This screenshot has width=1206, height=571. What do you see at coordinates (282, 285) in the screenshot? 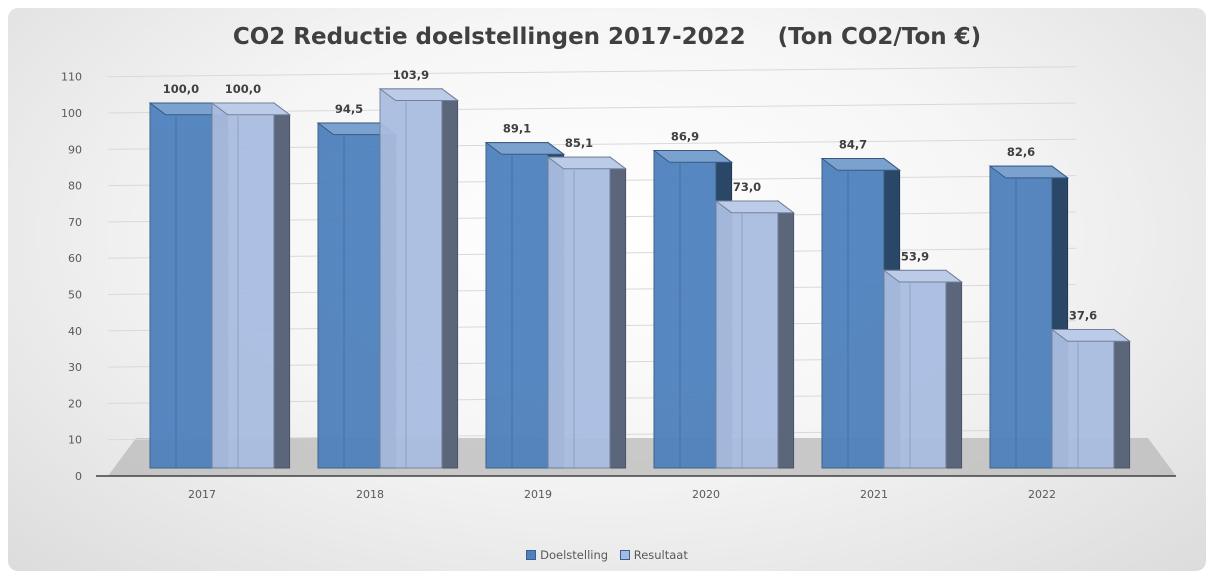
I see `bar-side-resultaat-2017` at bounding box center [282, 285].